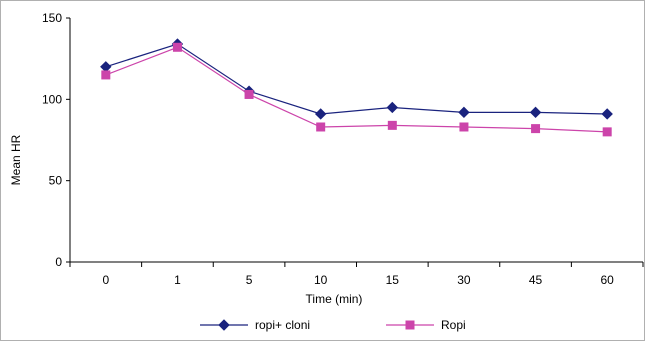 This screenshot has height=341, width=645. What do you see at coordinates (536, 280) in the screenshot?
I see `x-tick-label: 45` at bounding box center [536, 280].